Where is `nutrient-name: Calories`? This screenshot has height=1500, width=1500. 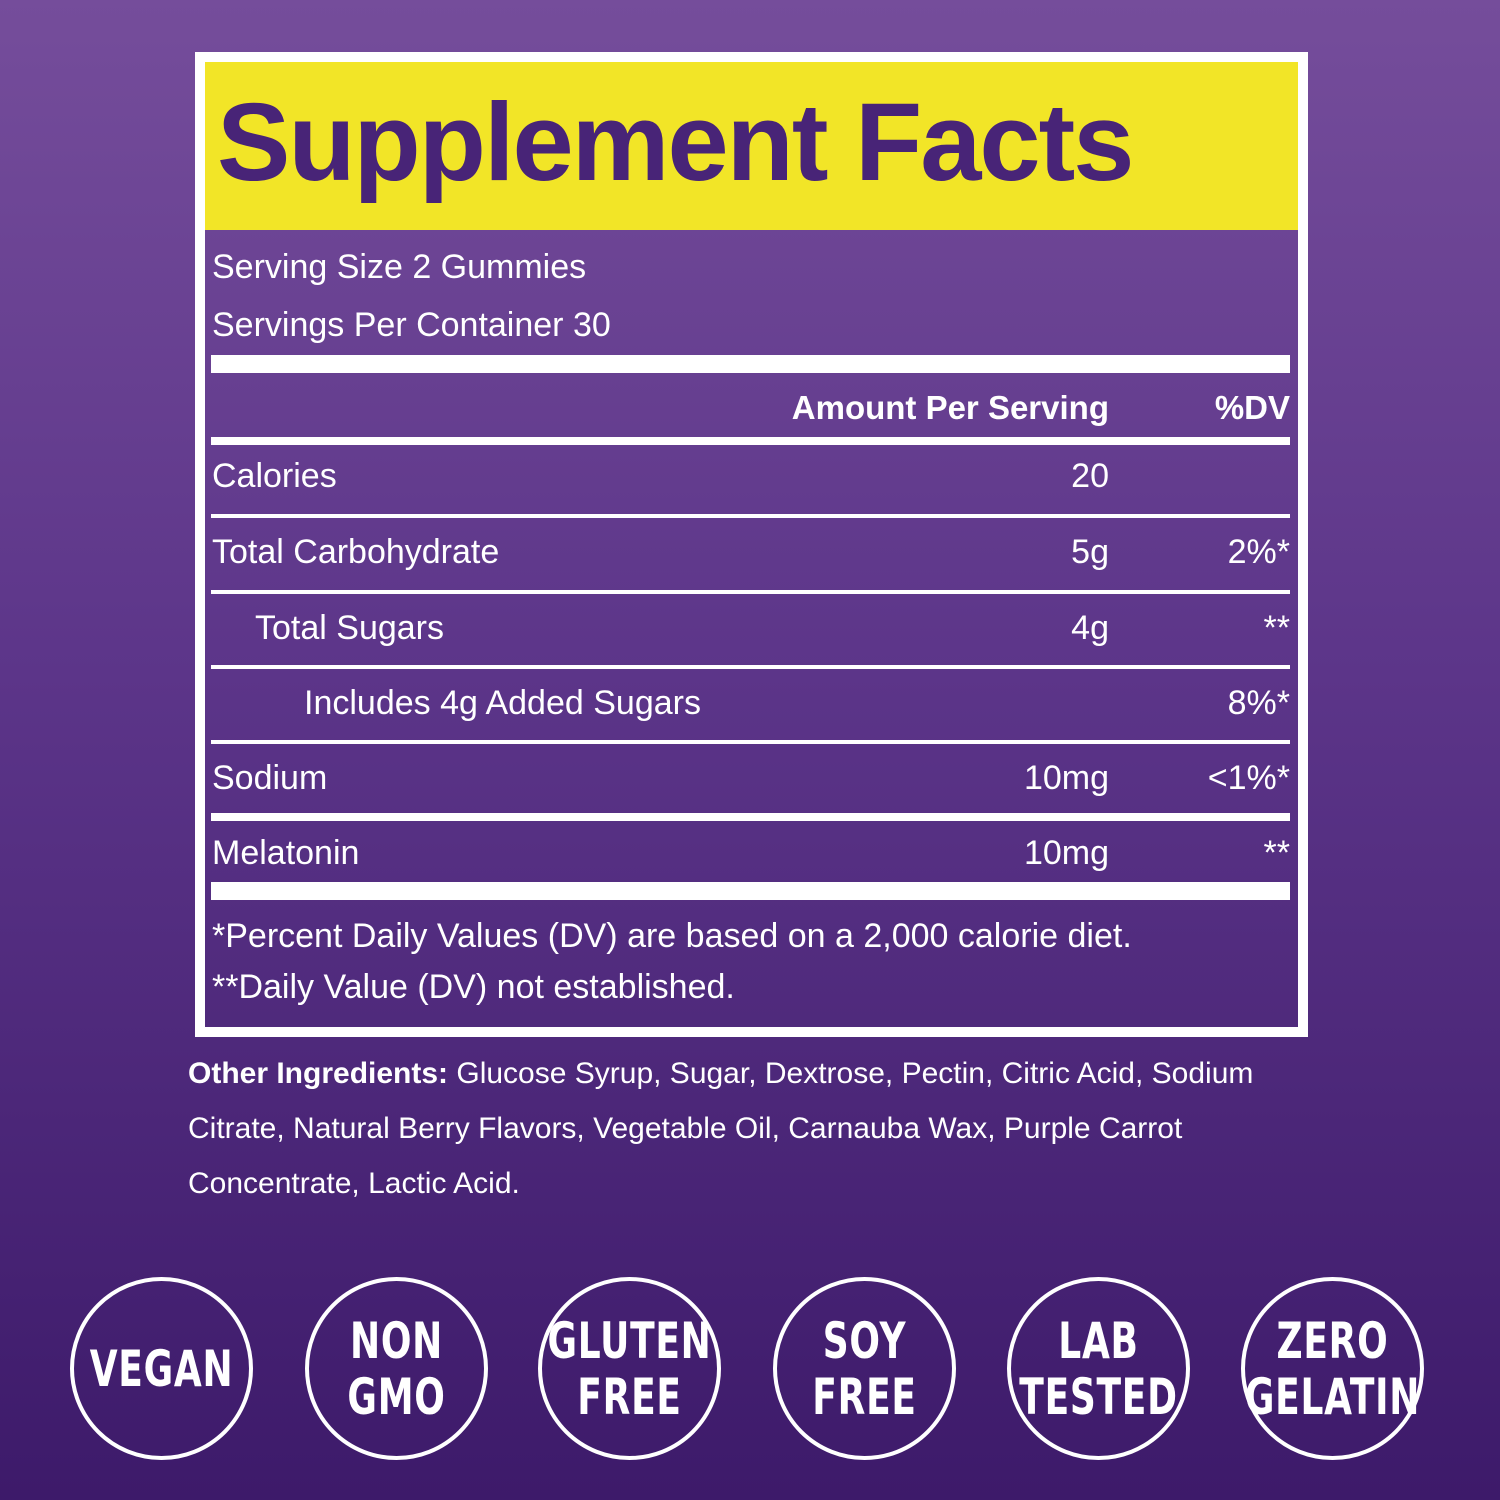 nutrient-name: Calories is located at coordinates (274, 476).